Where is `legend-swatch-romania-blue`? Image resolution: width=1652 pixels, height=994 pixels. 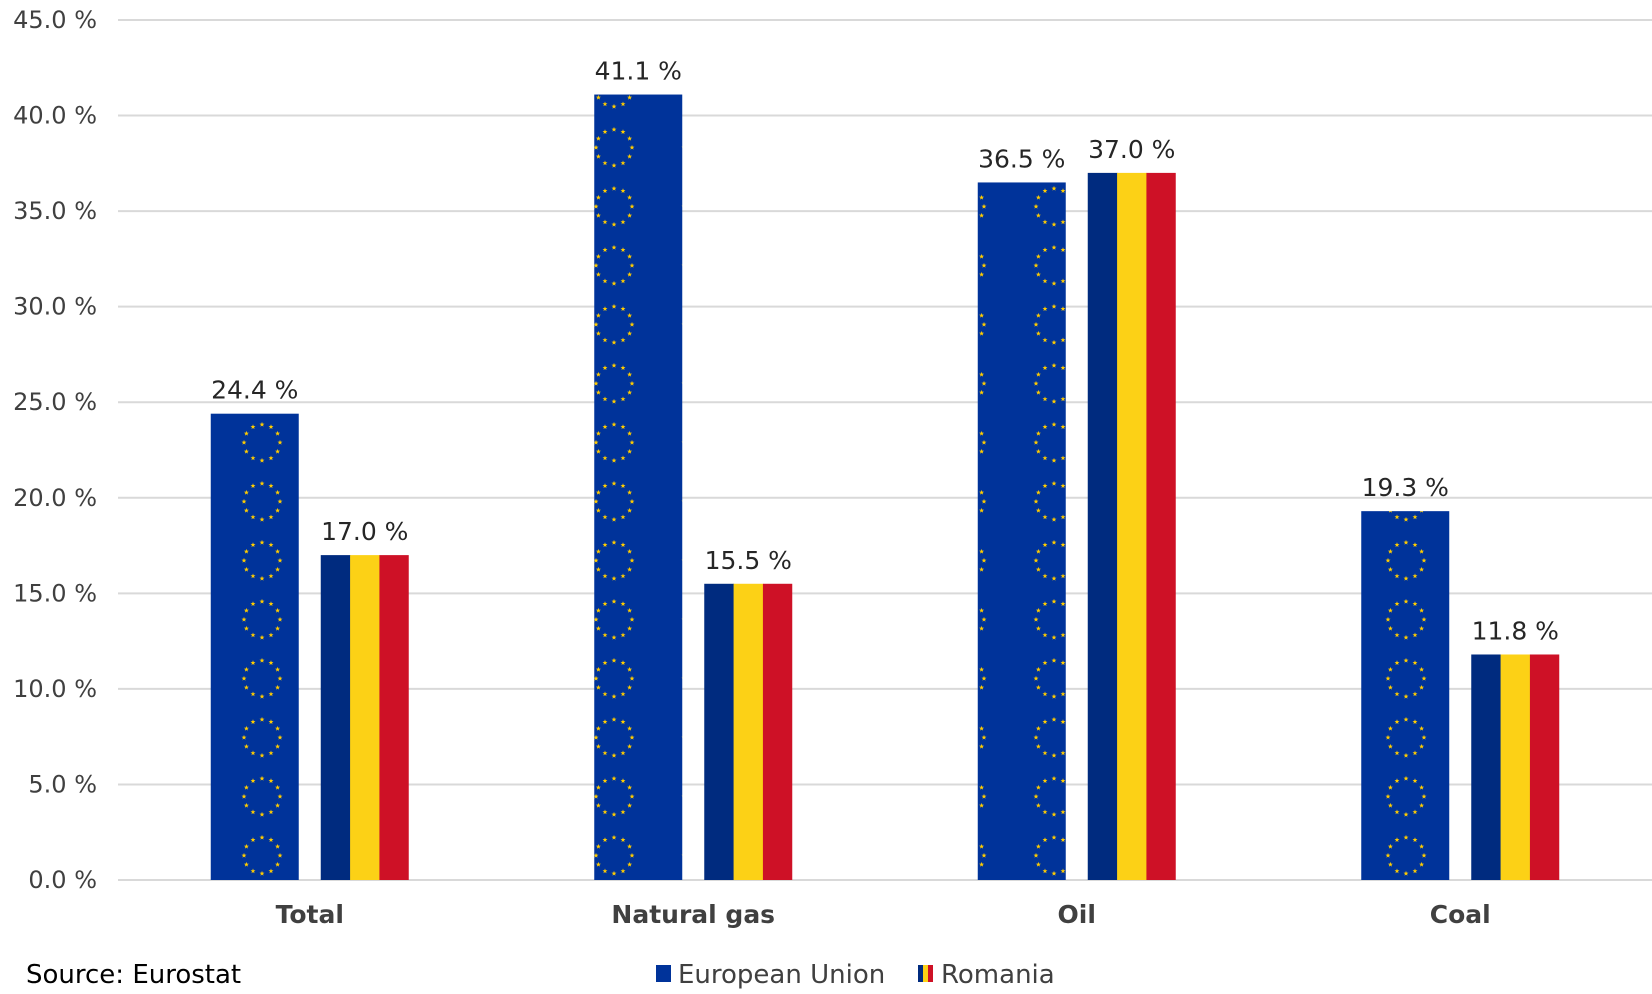 legend-swatch-romania-blue is located at coordinates (920, 973).